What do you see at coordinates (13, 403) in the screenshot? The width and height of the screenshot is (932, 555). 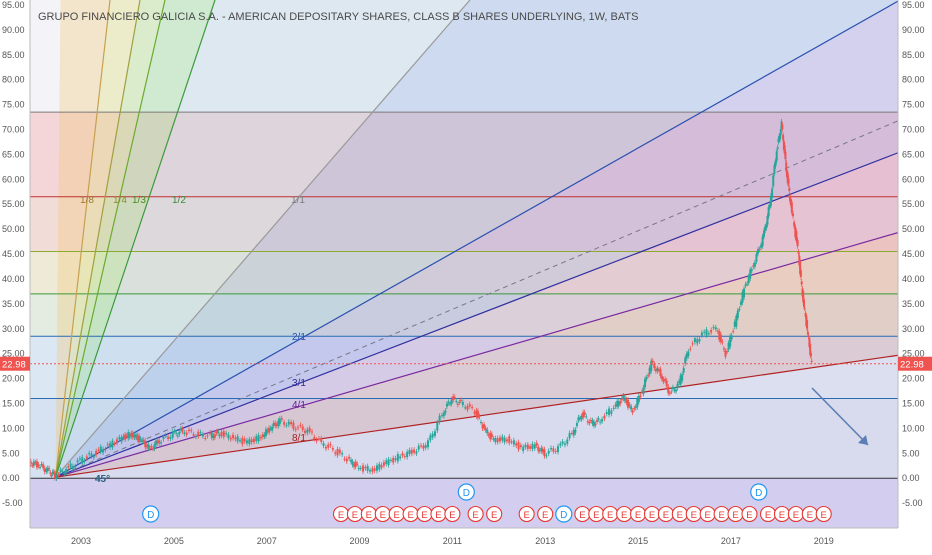 I see `y-tick-label-left: 15.00` at bounding box center [13, 403].